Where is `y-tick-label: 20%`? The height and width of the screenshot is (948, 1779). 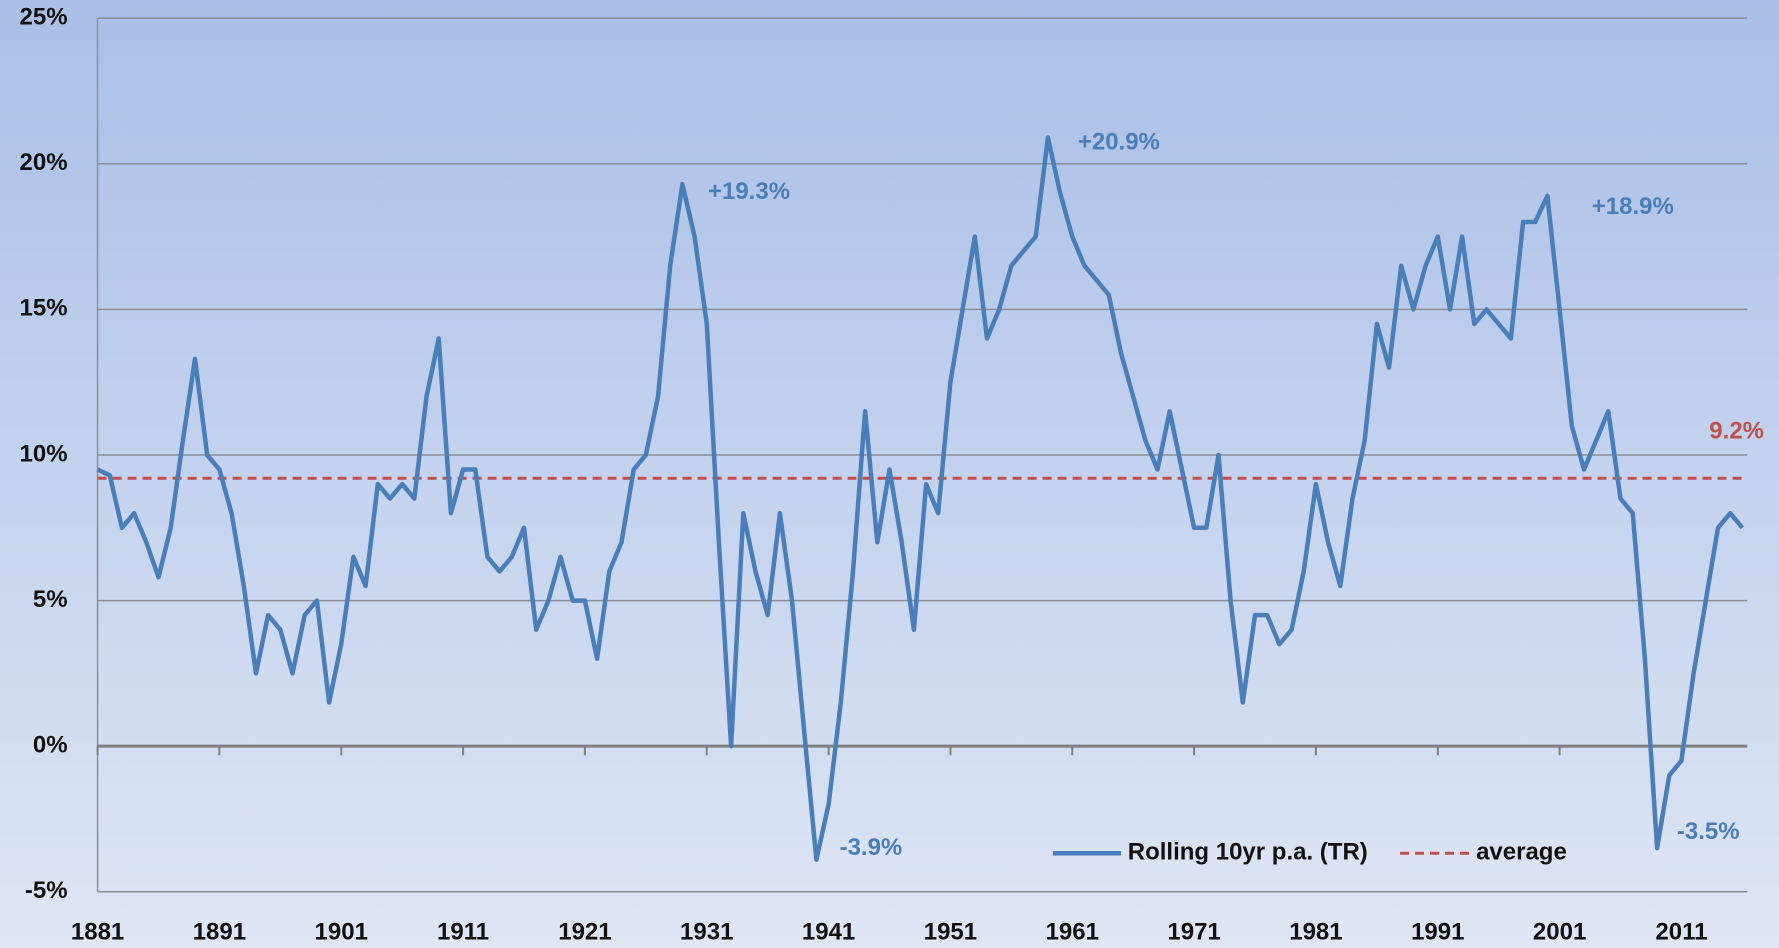 y-tick-label: 20% is located at coordinates (44, 162).